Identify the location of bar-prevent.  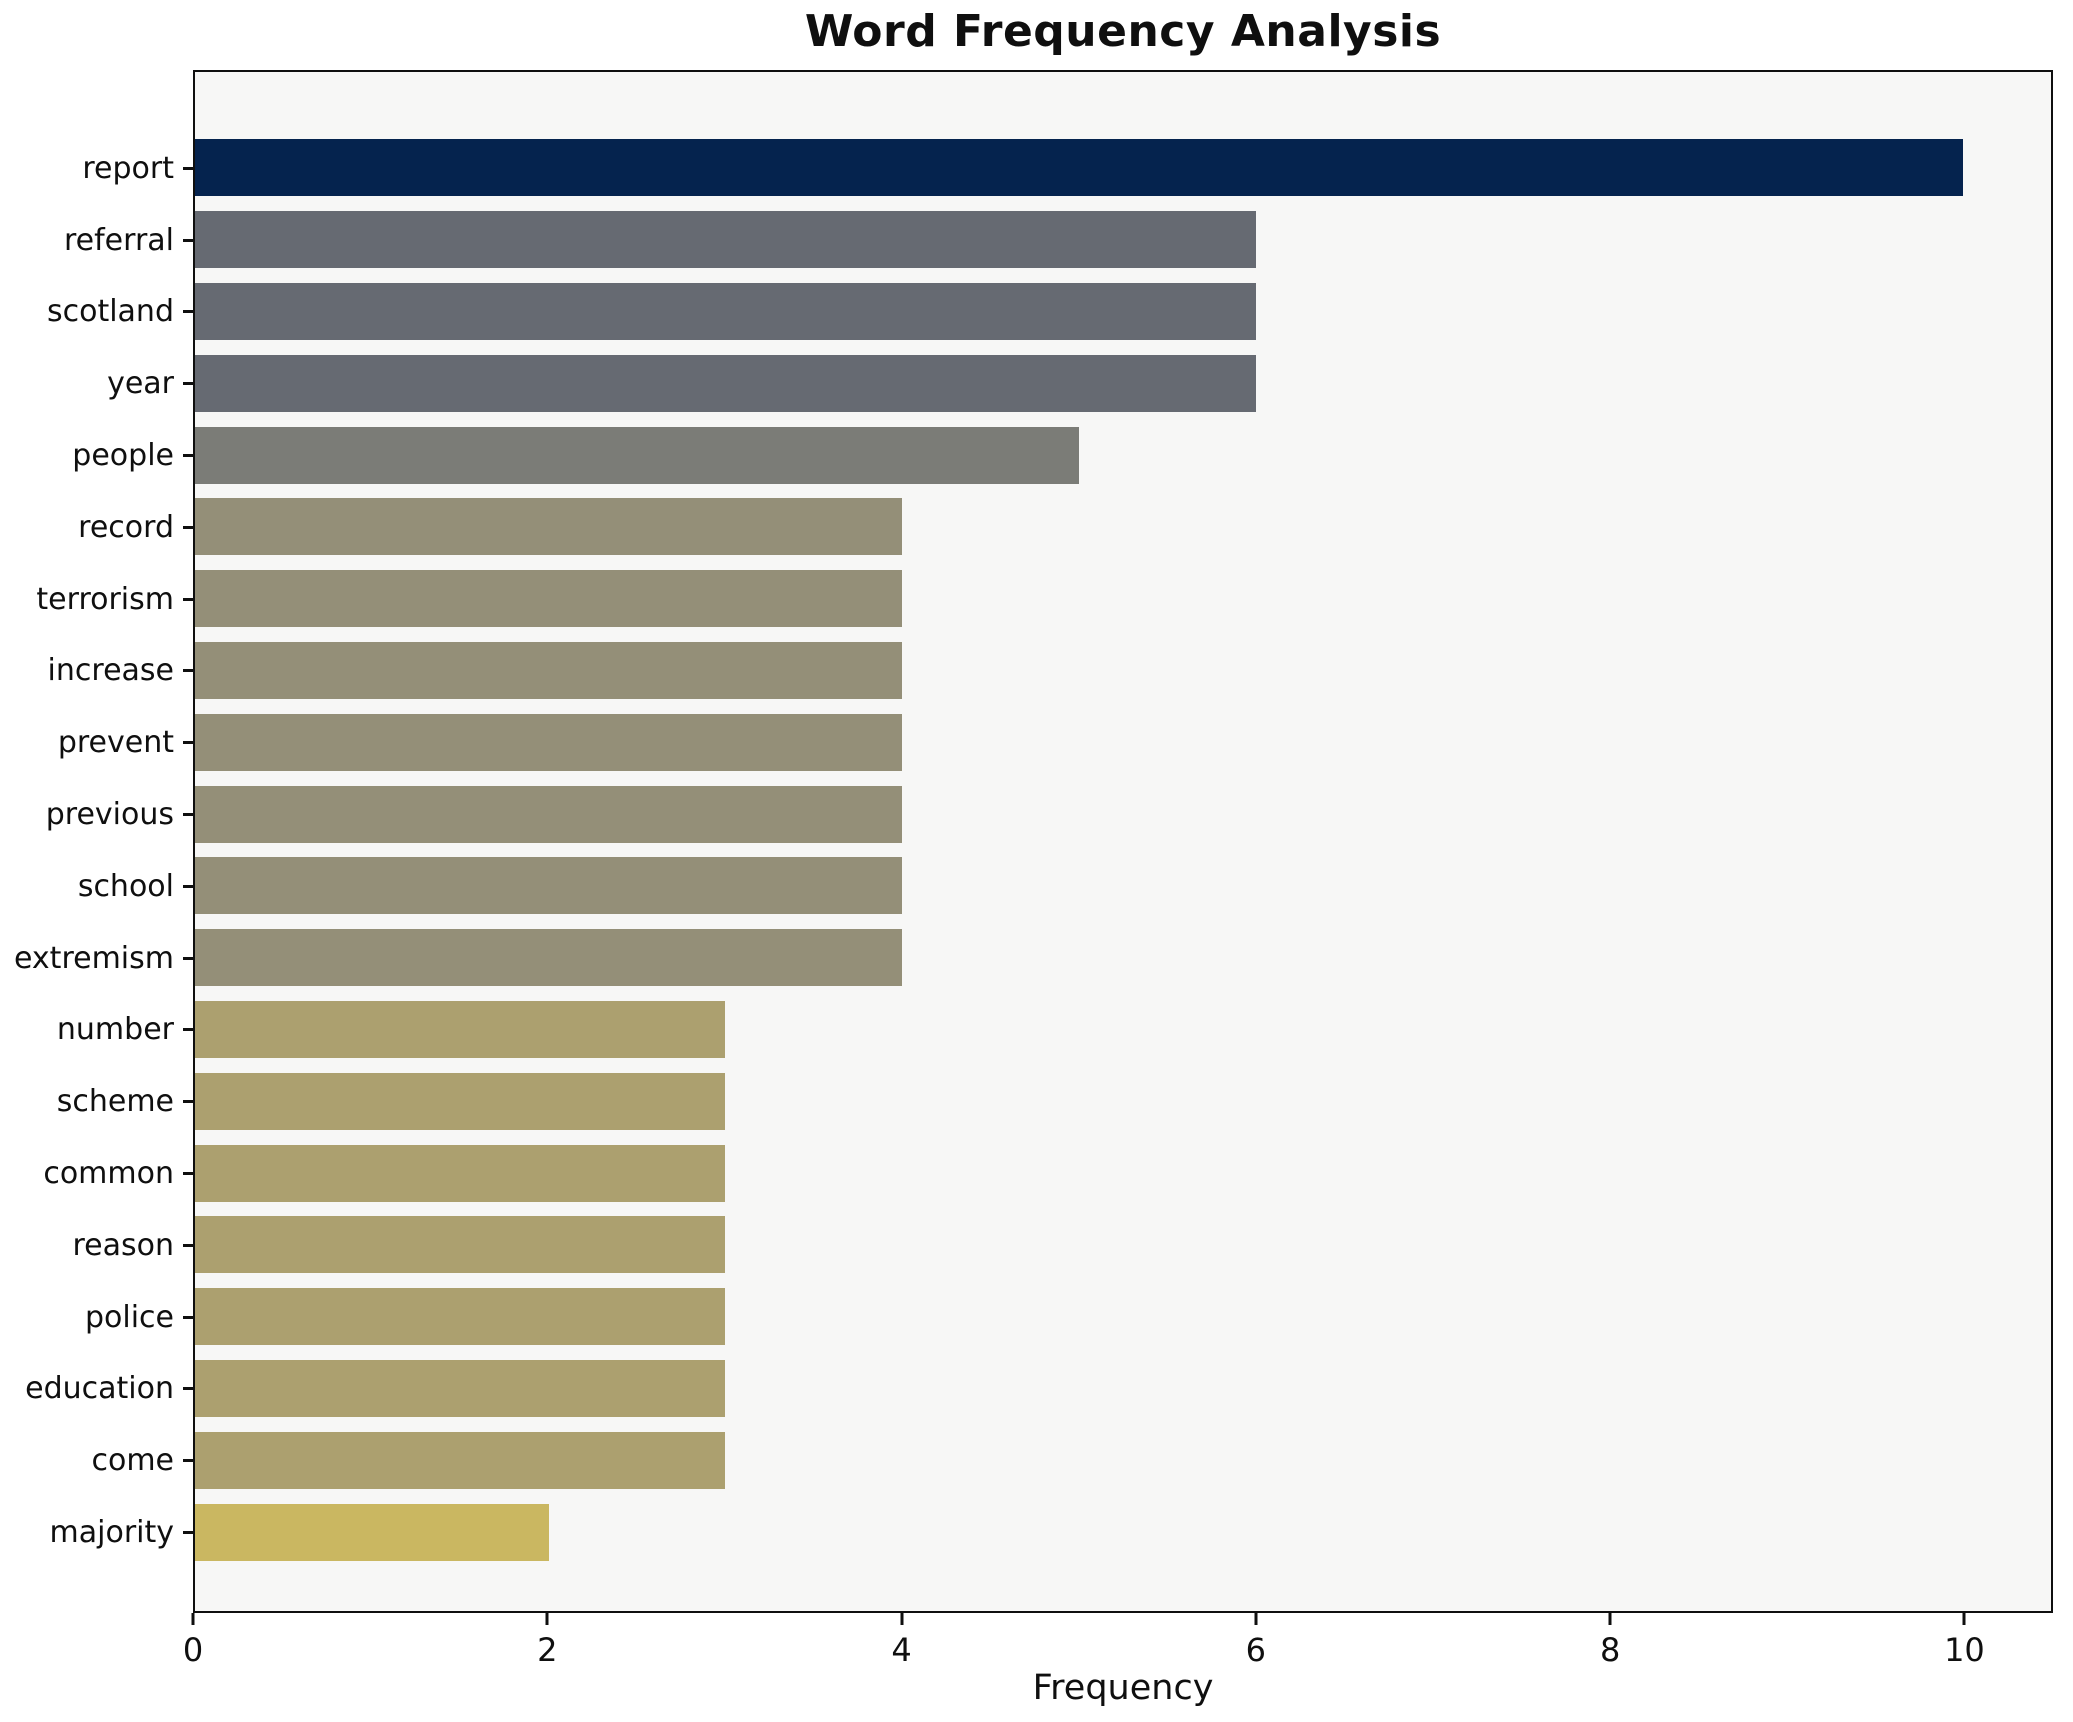
(549, 742).